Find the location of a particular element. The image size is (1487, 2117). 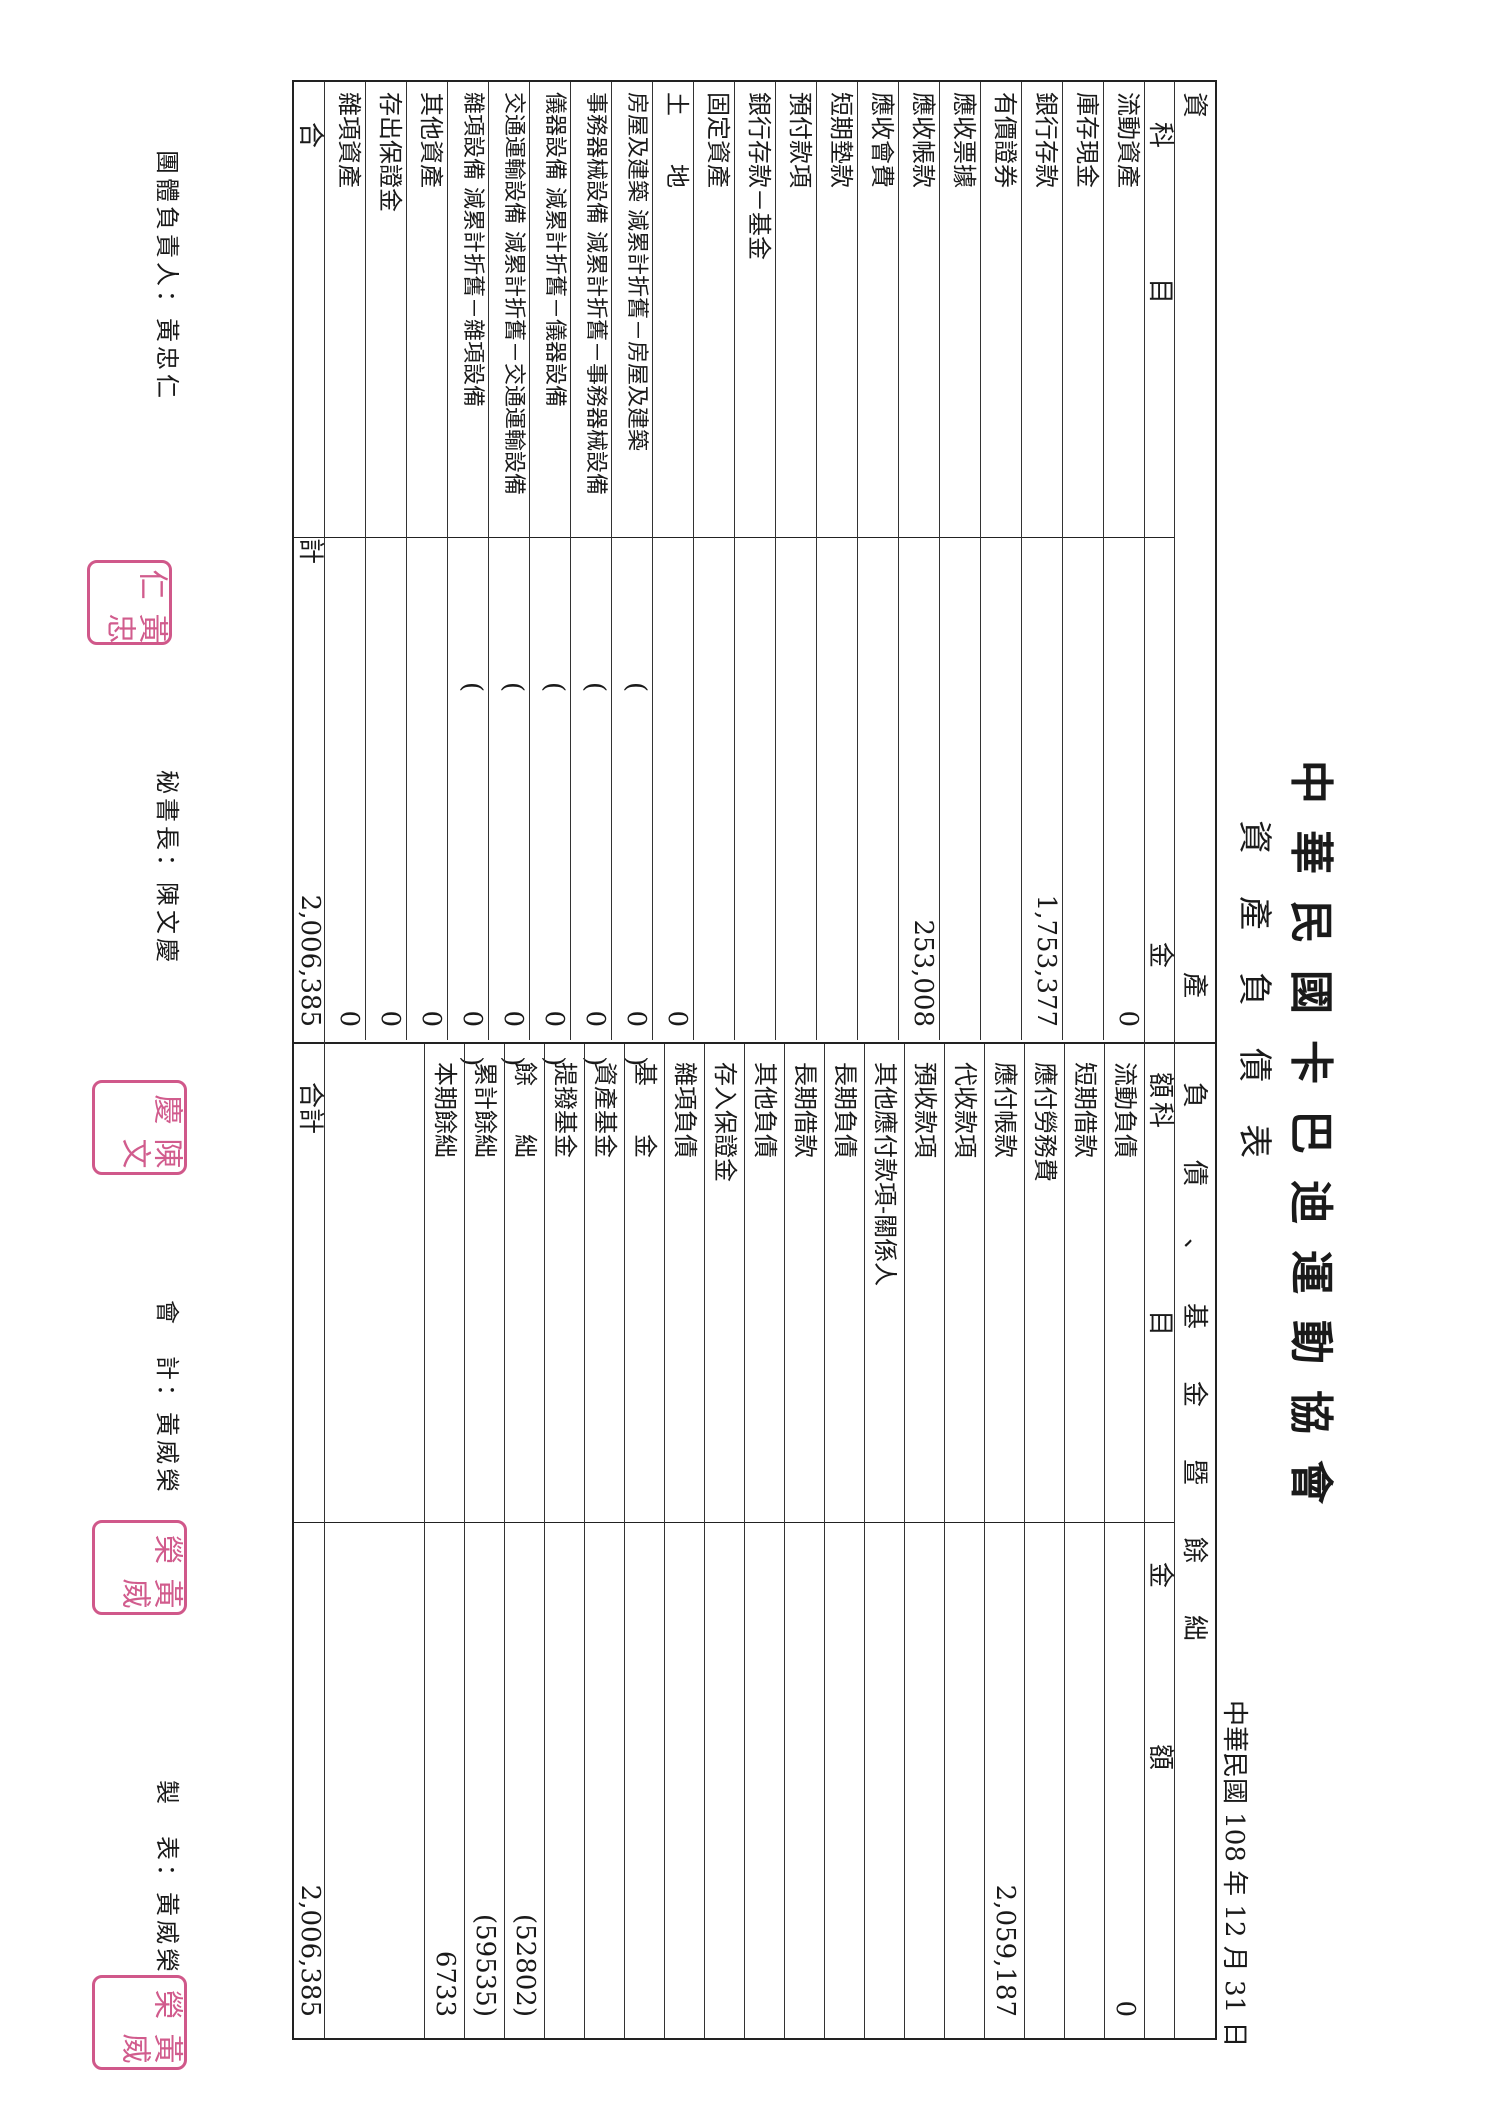

liability-label: 應付帳款 is located at coordinates (1005, 1110).